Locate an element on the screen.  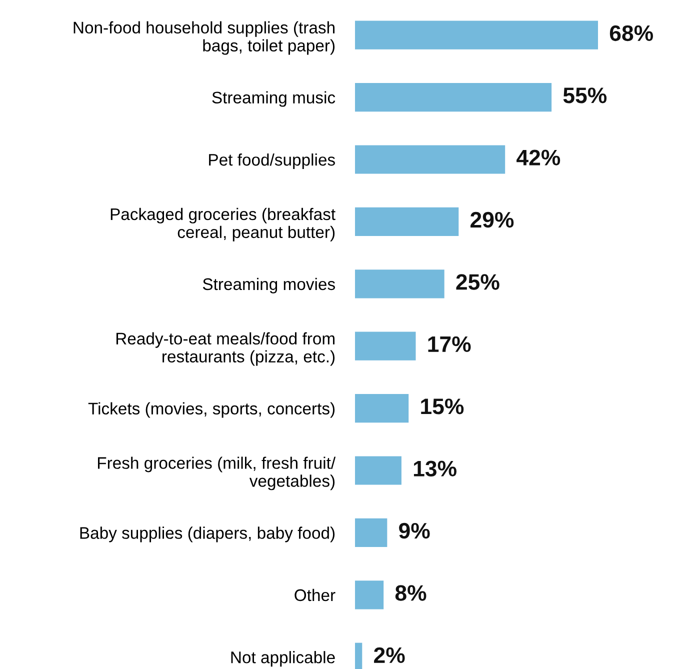
data-label: 55% is located at coordinates (585, 96).